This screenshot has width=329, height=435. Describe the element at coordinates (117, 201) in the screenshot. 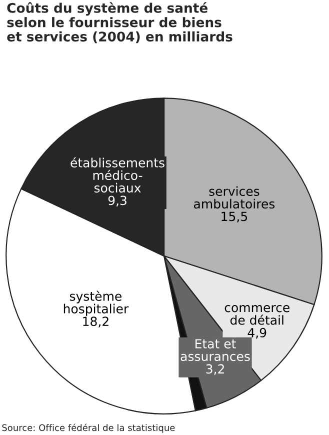

I see `data-label: 9,3` at that location.